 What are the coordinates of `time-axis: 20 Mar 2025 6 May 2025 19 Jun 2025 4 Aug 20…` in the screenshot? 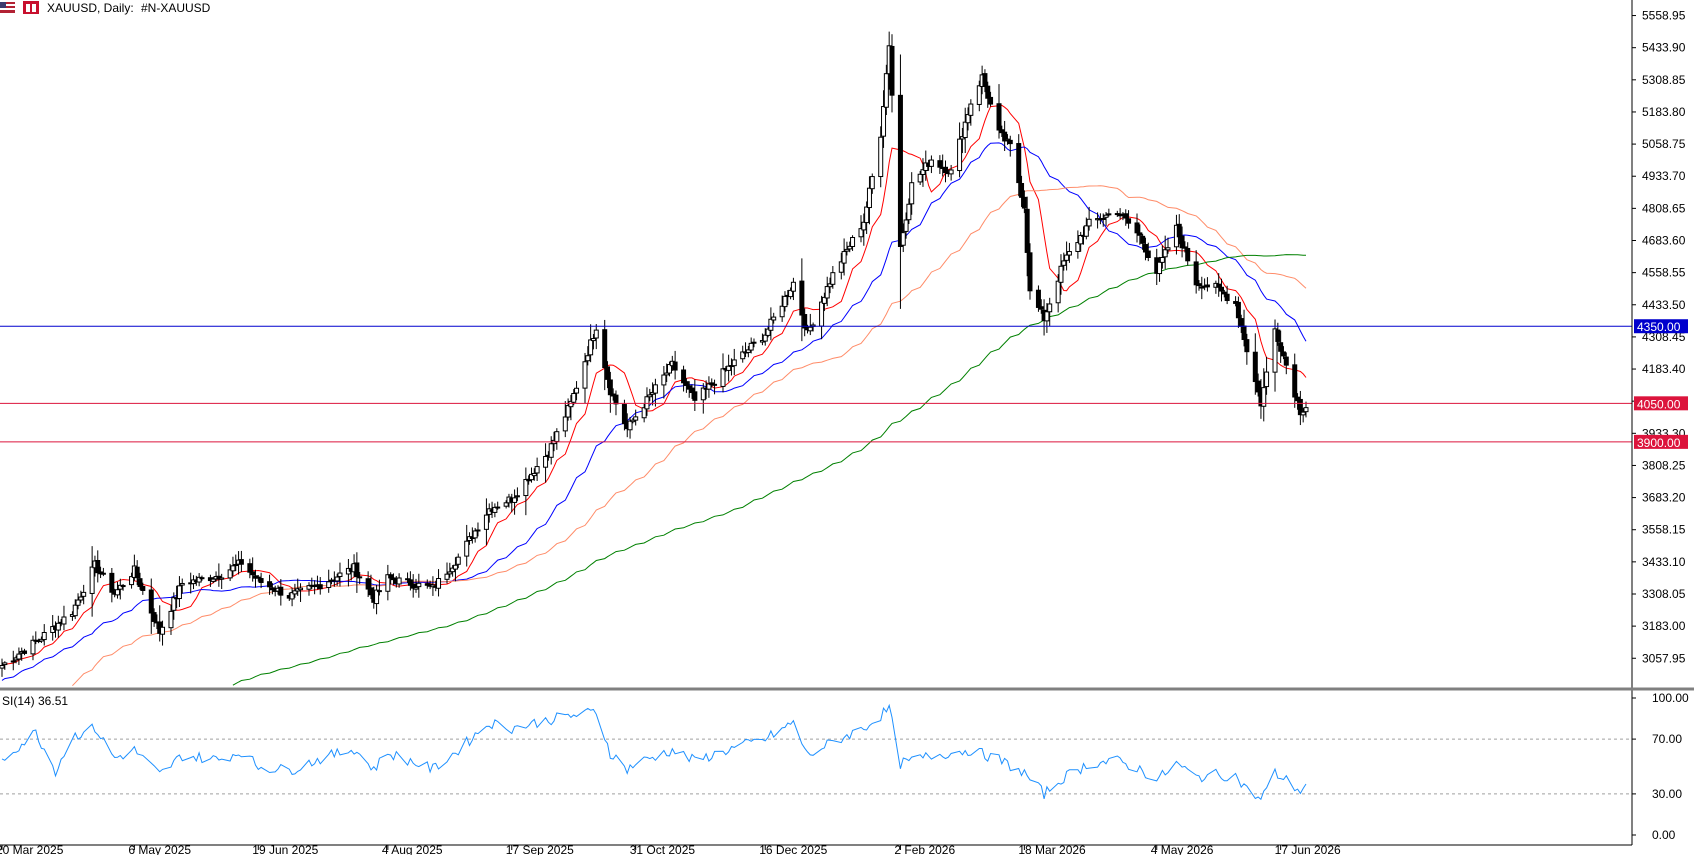 It's located at (670, 849).